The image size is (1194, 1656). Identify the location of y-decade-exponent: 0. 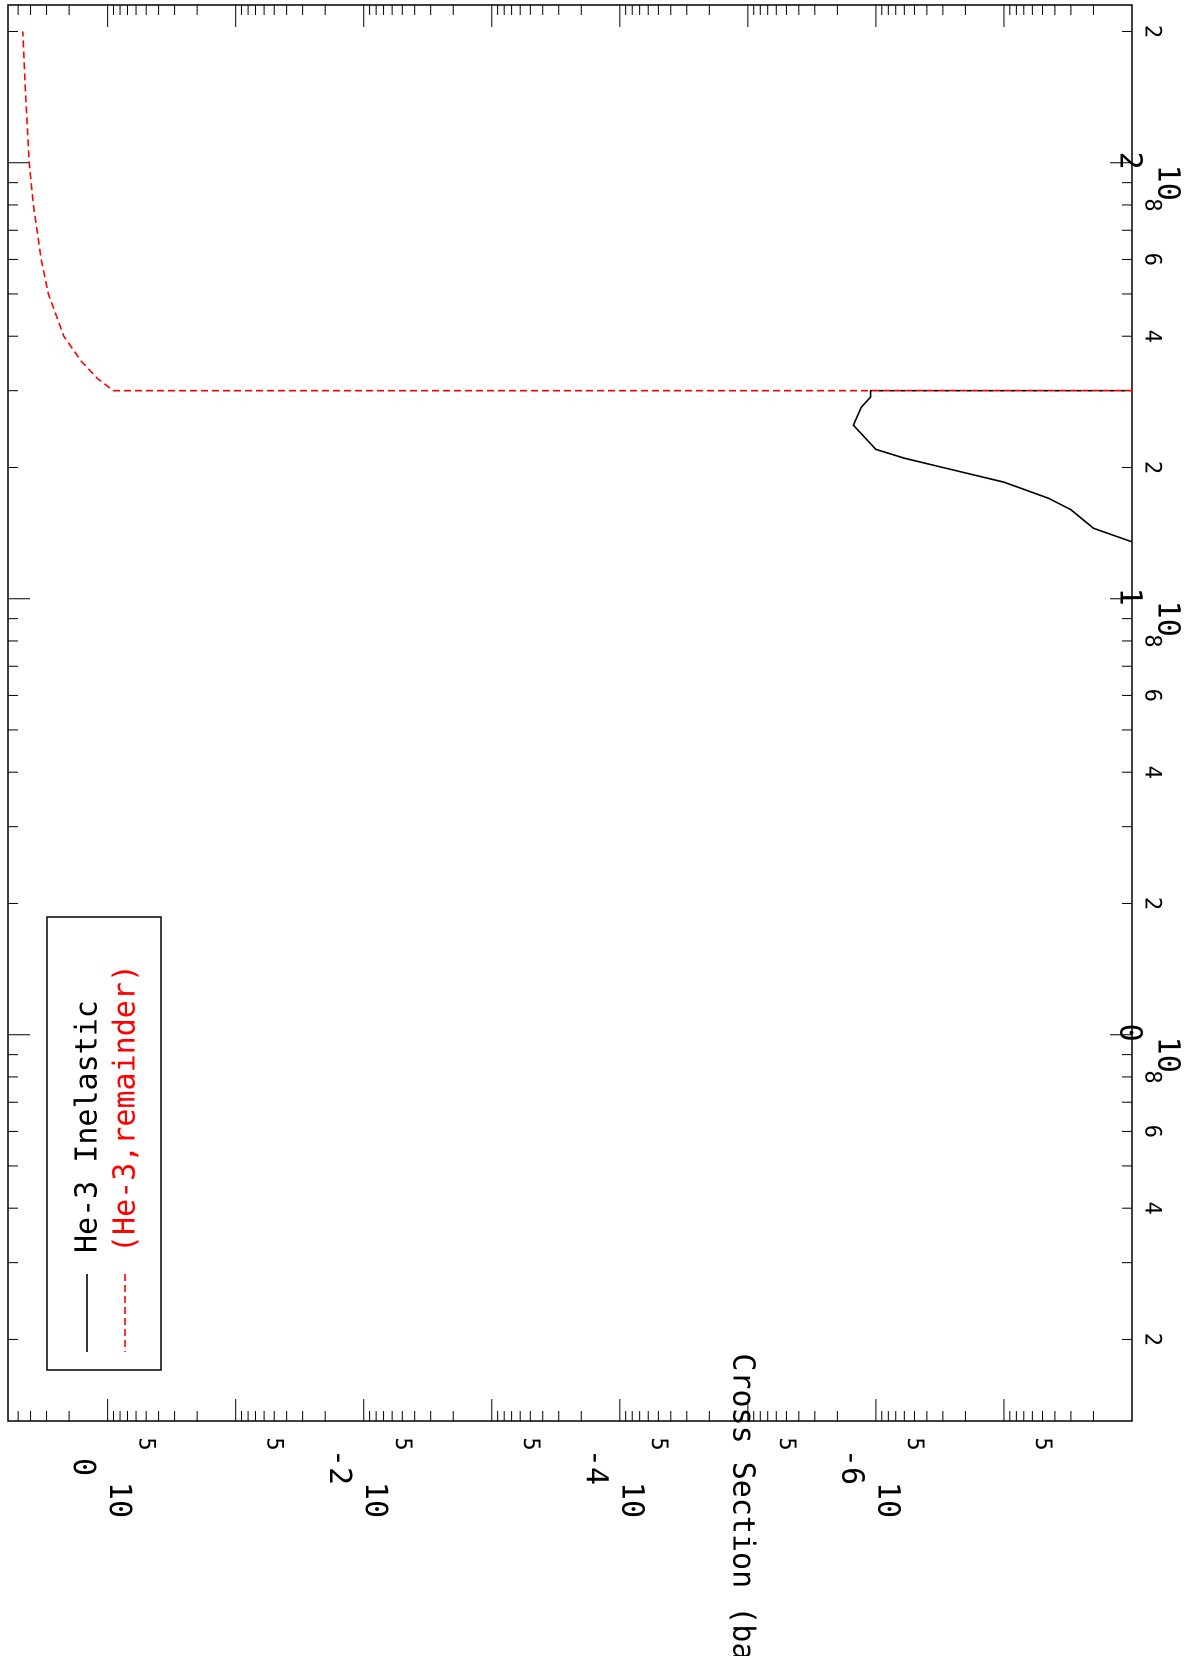
(83, 1467).